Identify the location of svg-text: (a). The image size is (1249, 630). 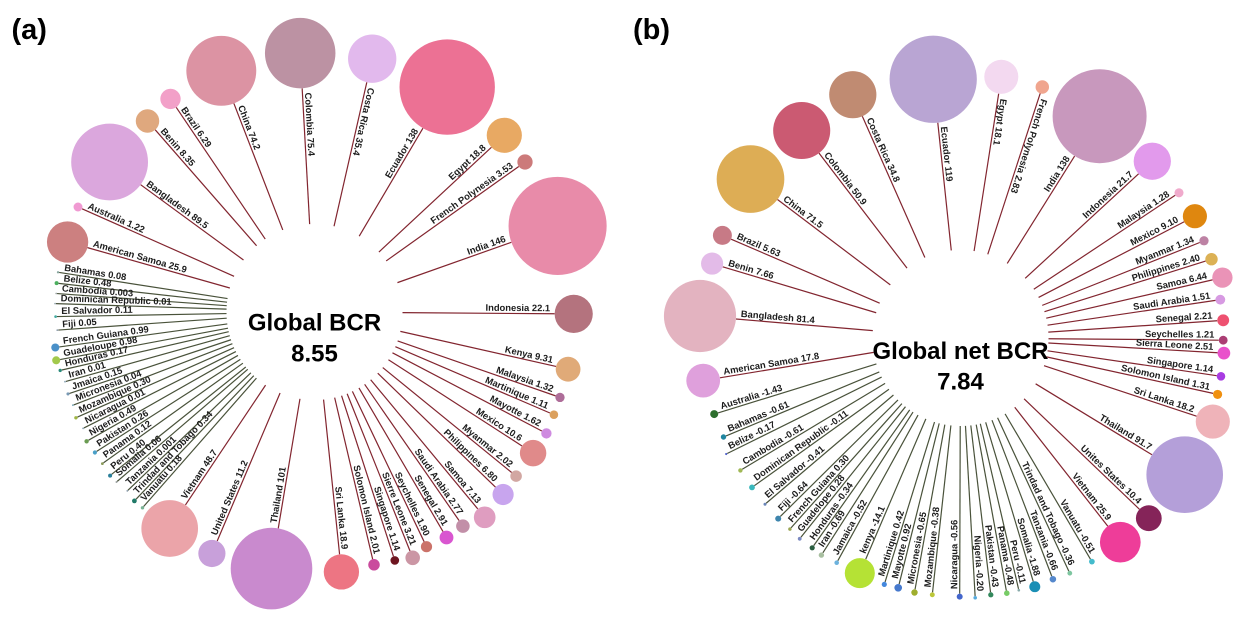
(29, 30).